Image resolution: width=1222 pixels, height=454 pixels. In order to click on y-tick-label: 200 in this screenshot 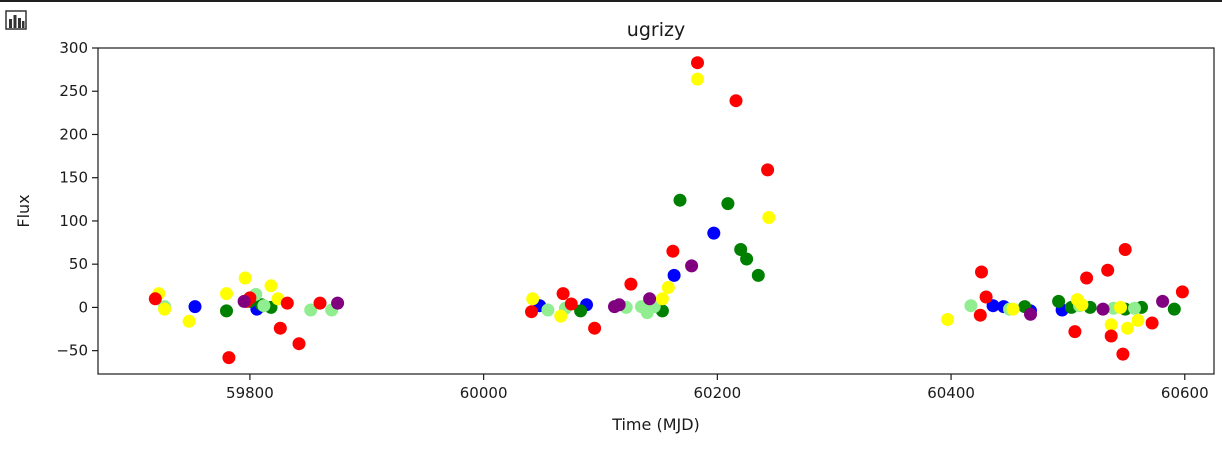, I will do `click(73, 134)`.